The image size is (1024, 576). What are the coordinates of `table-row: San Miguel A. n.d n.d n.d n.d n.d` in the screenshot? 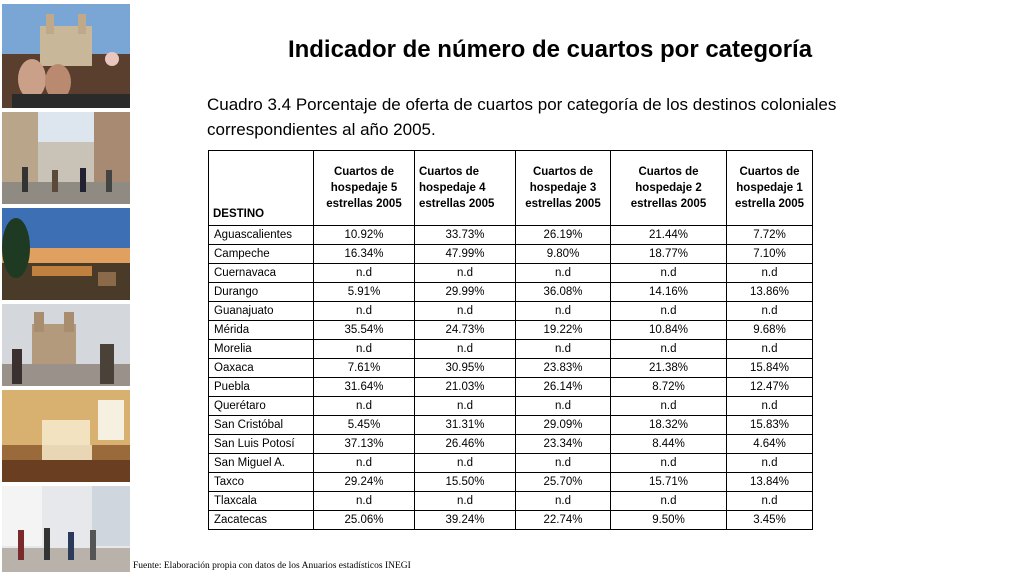 It's located at (510, 463).